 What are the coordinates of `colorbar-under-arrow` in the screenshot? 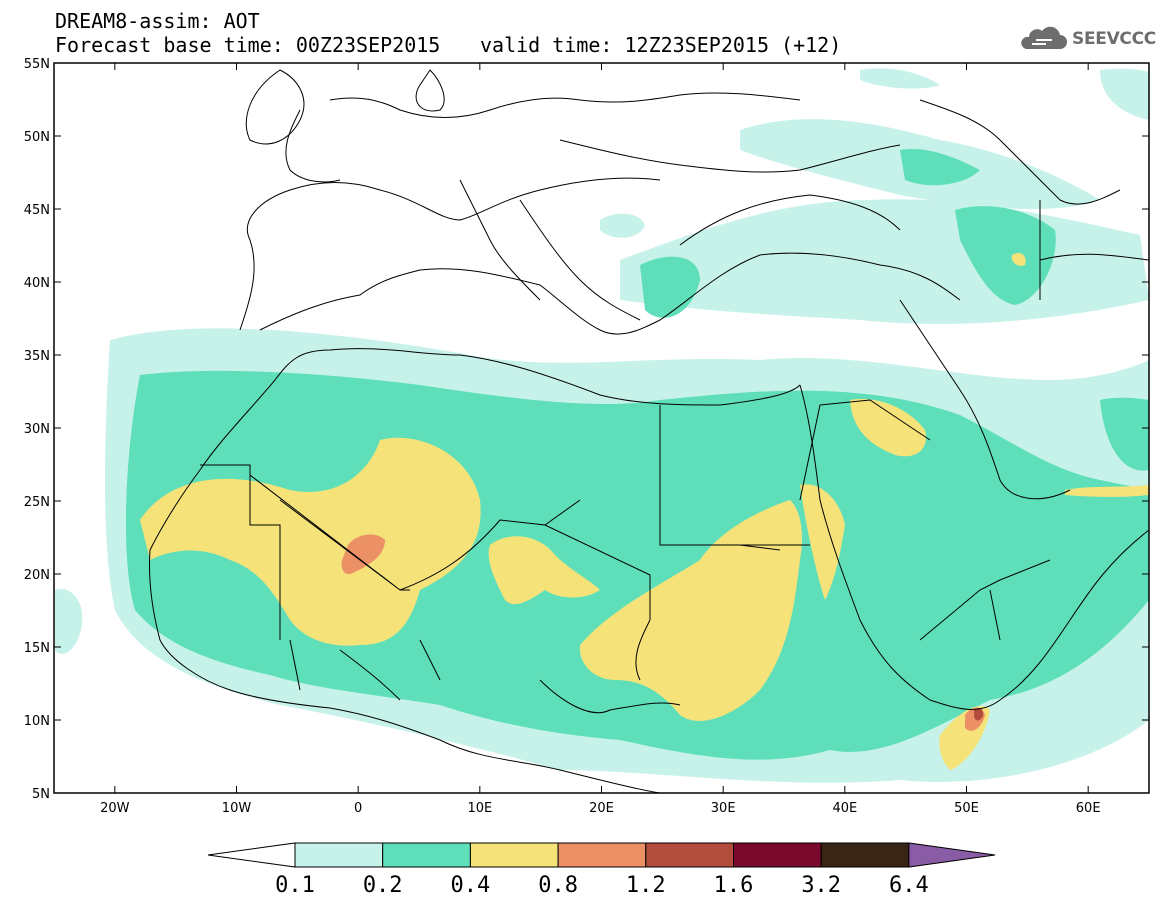 It's located at (251, 855).